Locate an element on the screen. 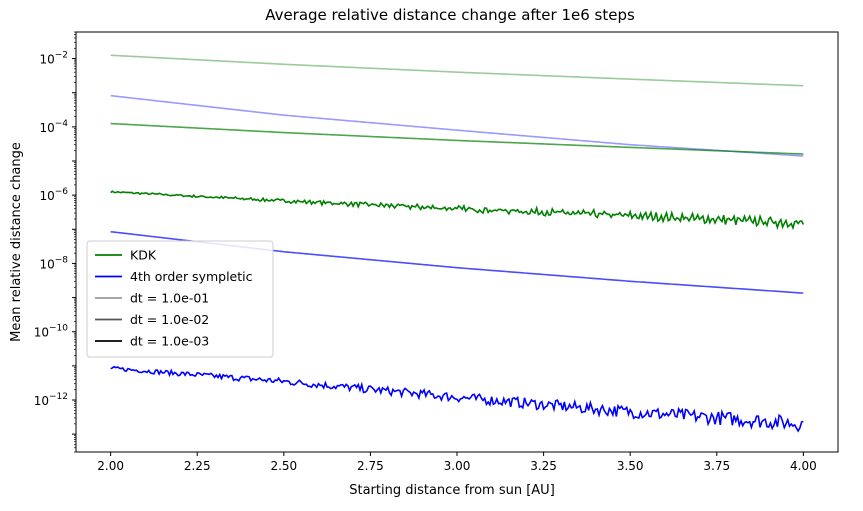  x-tick-label: 2.75 is located at coordinates (370, 466).